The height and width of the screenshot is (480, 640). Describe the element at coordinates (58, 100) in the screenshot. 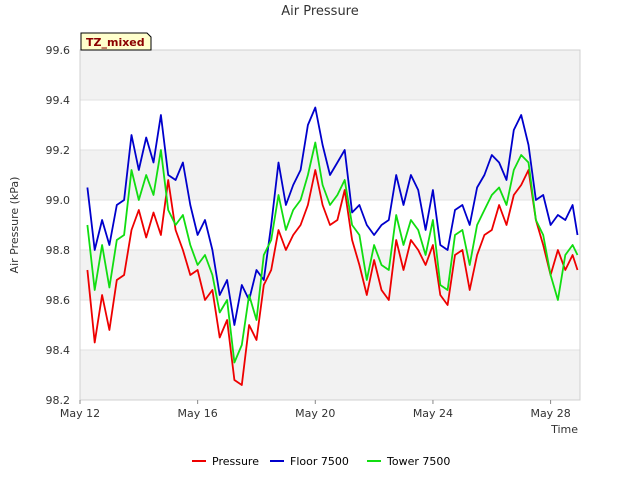

I see `y-tick-label: 99.4` at that location.